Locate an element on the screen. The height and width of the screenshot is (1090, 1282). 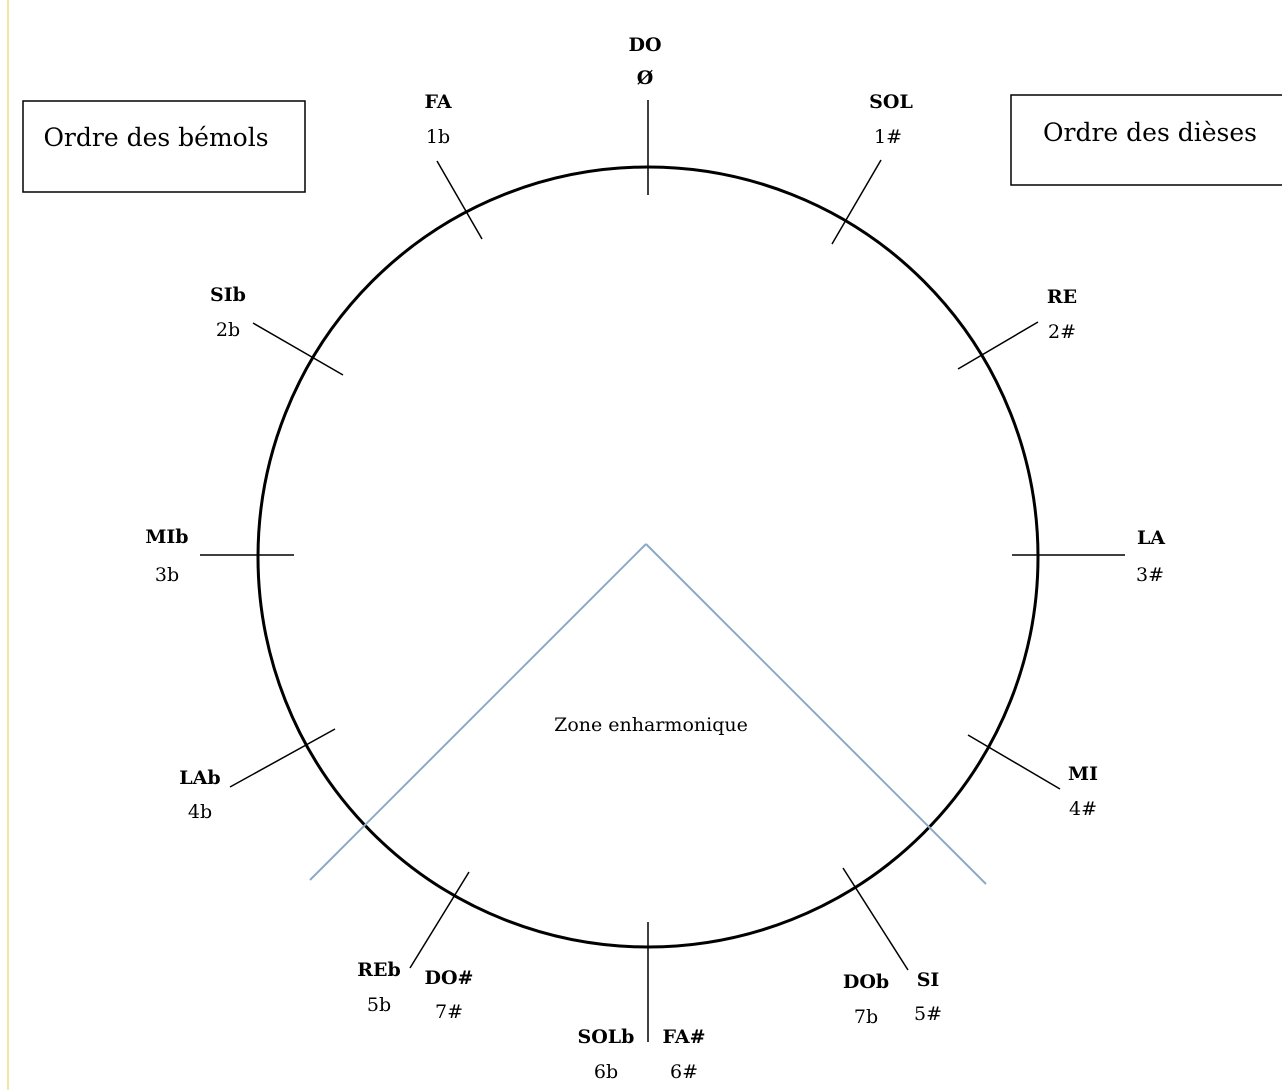
label-si: SI 5# is located at coordinates (928, 997).